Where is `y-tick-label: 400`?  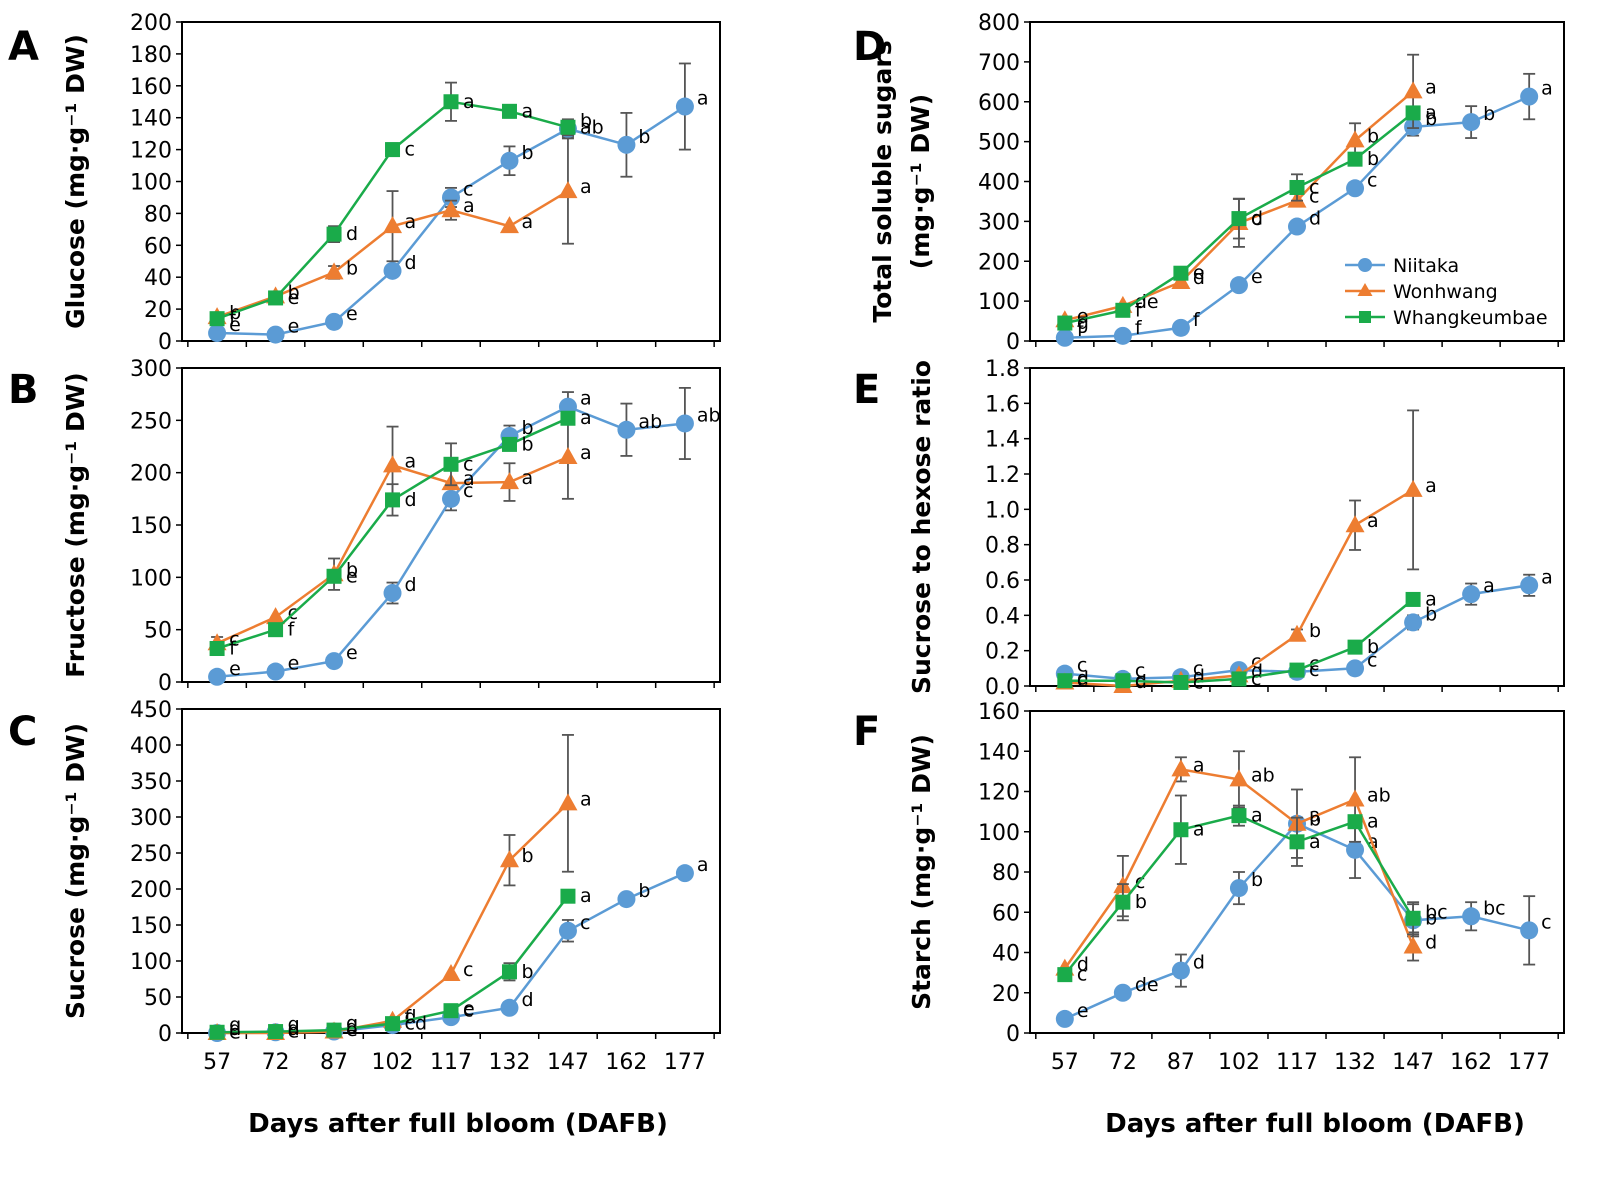 y-tick-label: 400 is located at coordinates (999, 183).